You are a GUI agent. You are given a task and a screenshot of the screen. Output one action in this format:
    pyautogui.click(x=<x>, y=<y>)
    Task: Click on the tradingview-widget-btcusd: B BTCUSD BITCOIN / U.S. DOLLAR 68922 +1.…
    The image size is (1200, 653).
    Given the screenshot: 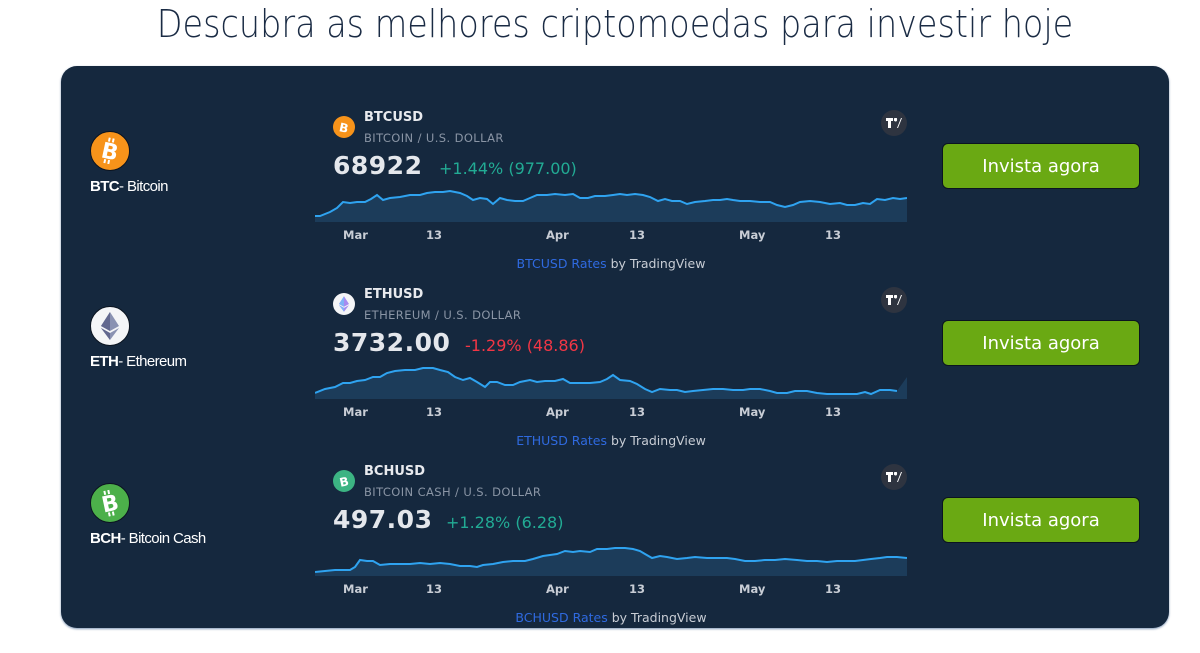 What is the action you would take?
    pyautogui.click(x=611, y=178)
    